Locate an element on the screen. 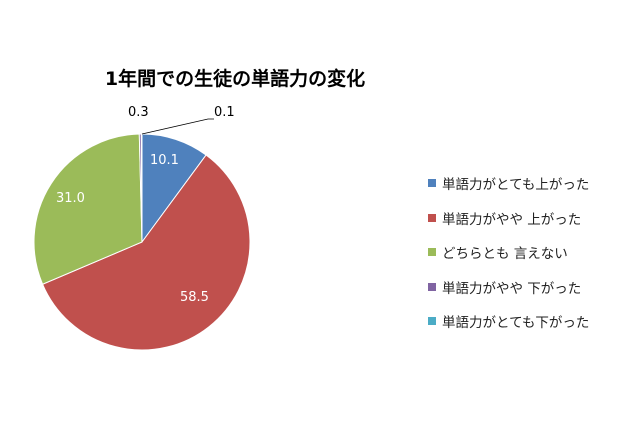 The width and height of the screenshot is (640, 426). legend-item-much-up: 単語力がとても上がった is located at coordinates (508, 183).